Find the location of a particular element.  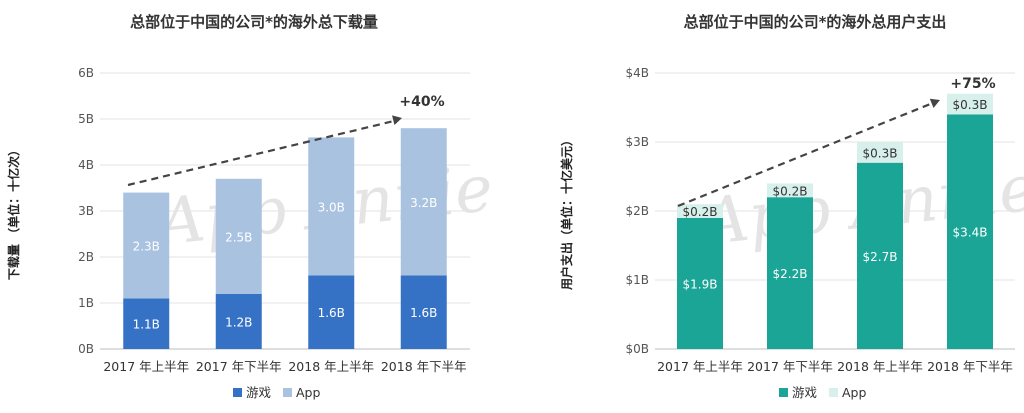

data-label-game: $1.9B is located at coordinates (700, 284).